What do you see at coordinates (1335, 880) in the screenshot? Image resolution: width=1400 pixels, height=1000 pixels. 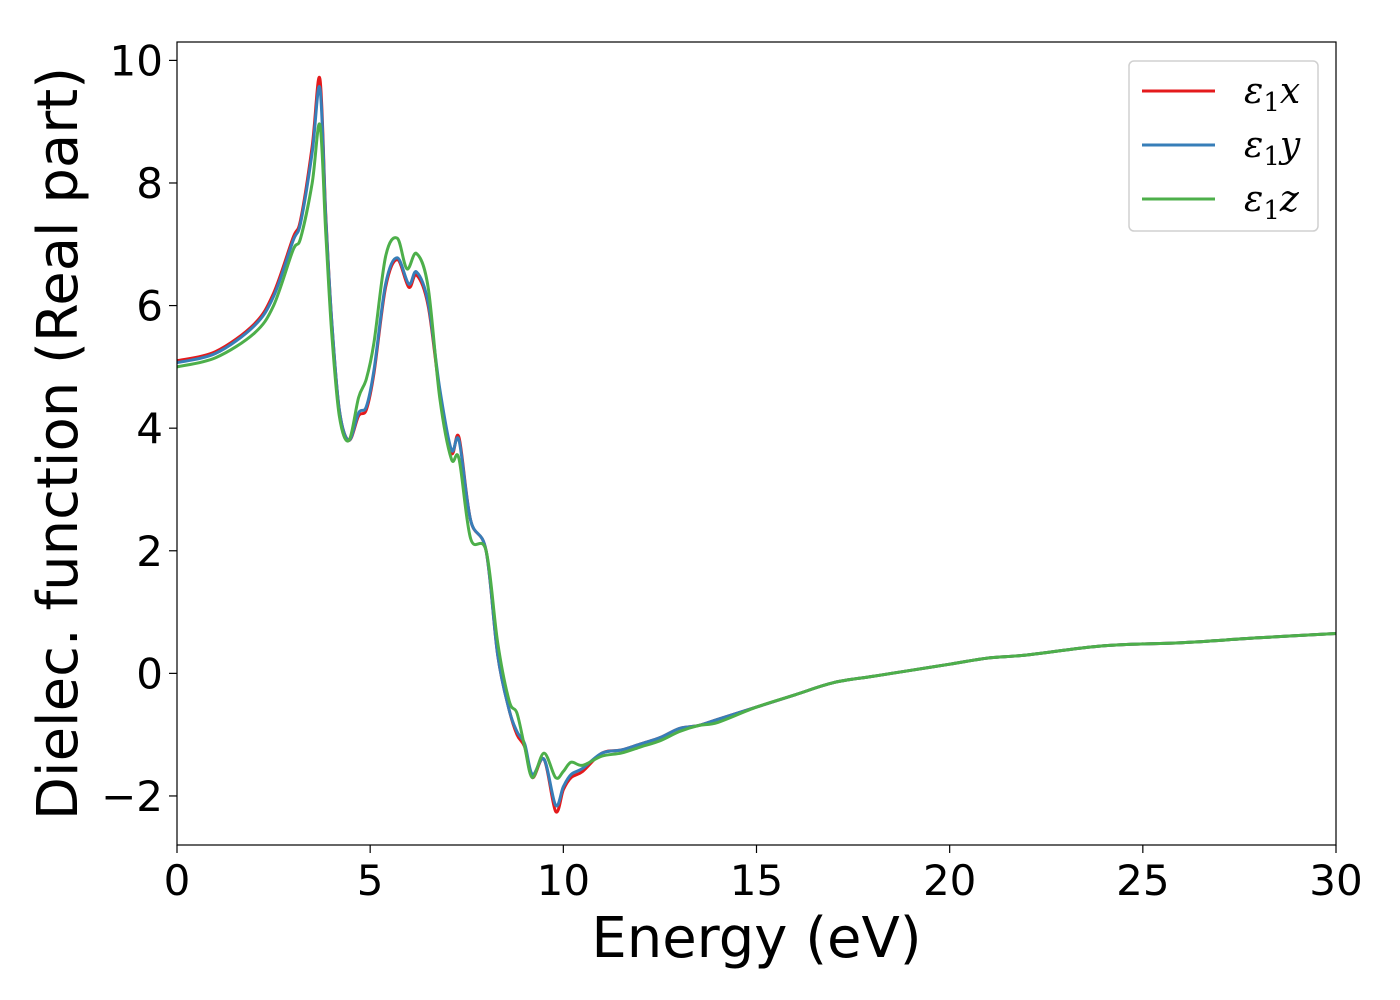 I see `x-tick-label: 30` at bounding box center [1335, 880].